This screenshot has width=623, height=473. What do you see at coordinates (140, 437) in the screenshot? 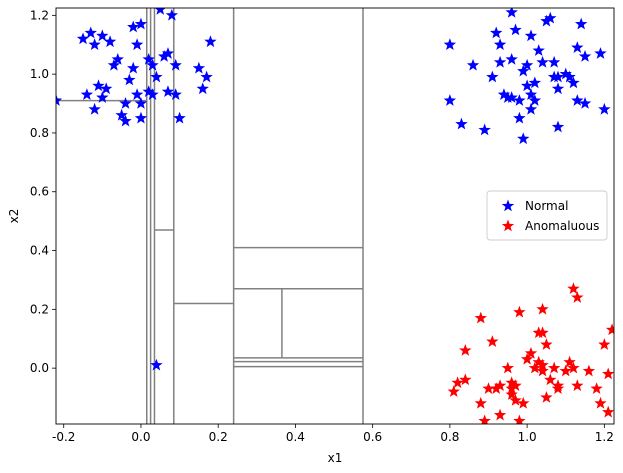
I see `x-tick-label: 0.0` at bounding box center [140, 437].